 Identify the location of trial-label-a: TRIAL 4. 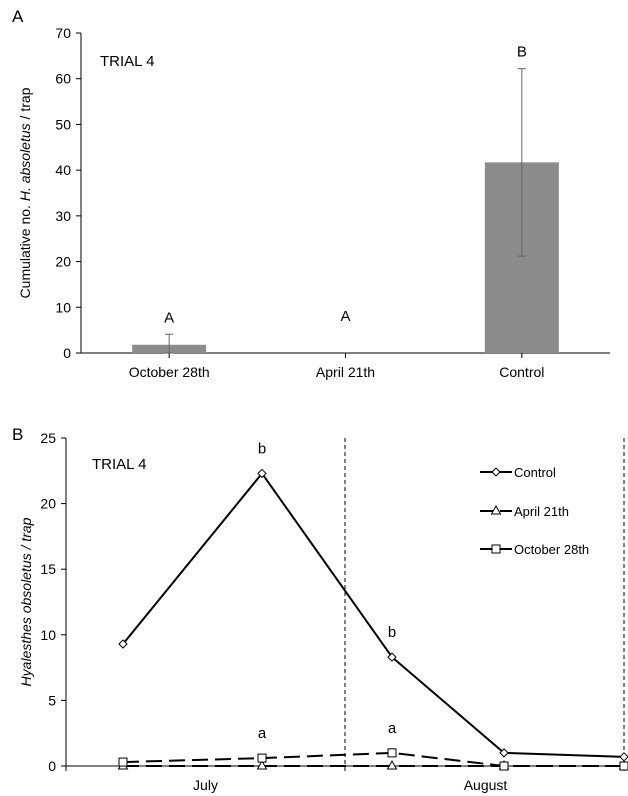
(127, 61).